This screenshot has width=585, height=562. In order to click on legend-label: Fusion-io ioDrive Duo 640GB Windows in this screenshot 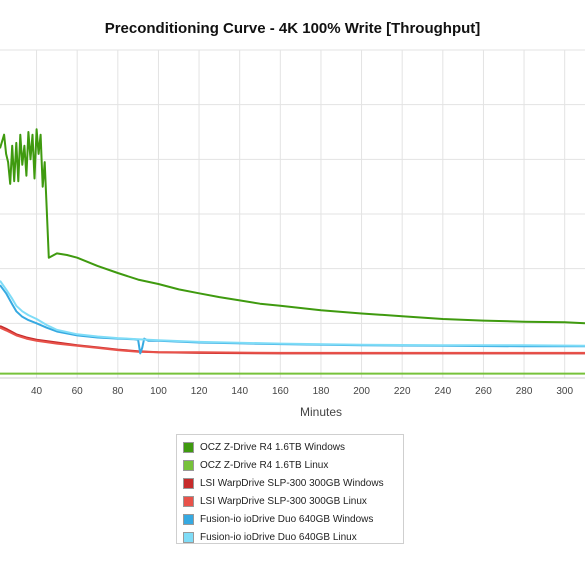, I will do `click(287, 519)`.